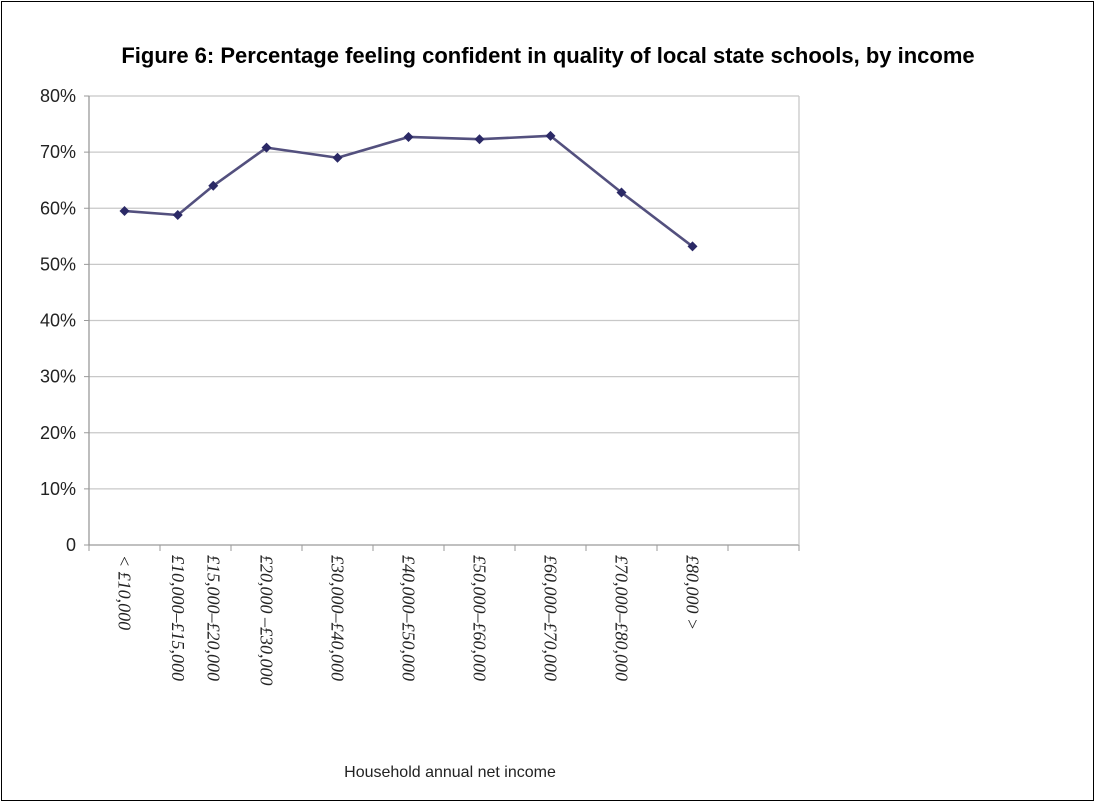  I want to click on series, so click(409, 191).